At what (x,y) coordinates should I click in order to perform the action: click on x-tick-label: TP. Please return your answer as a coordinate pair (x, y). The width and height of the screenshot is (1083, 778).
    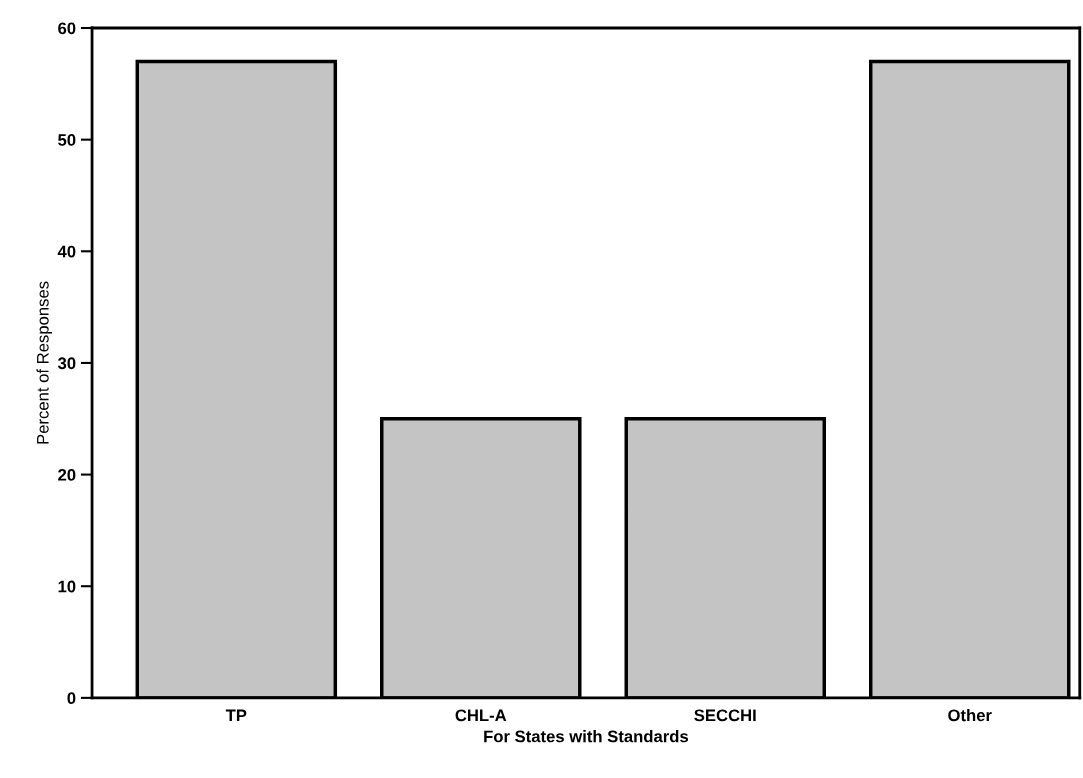
    Looking at the image, I should click on (236, 715).